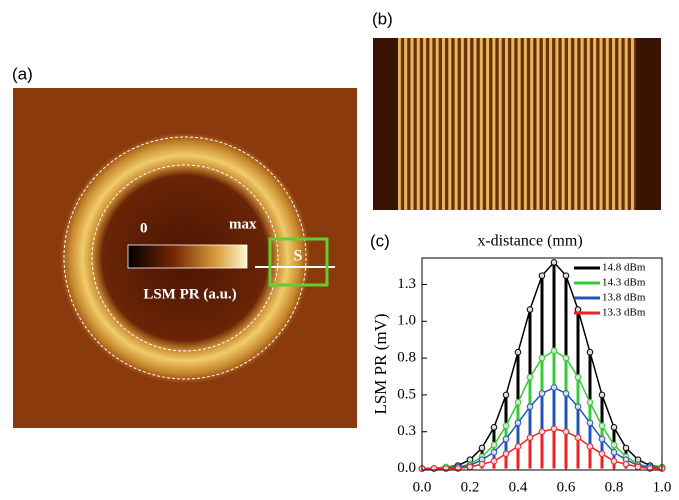 This screenshot has width=679, height=500. I want to click on colorbar-min: 0, so click(144, 228).